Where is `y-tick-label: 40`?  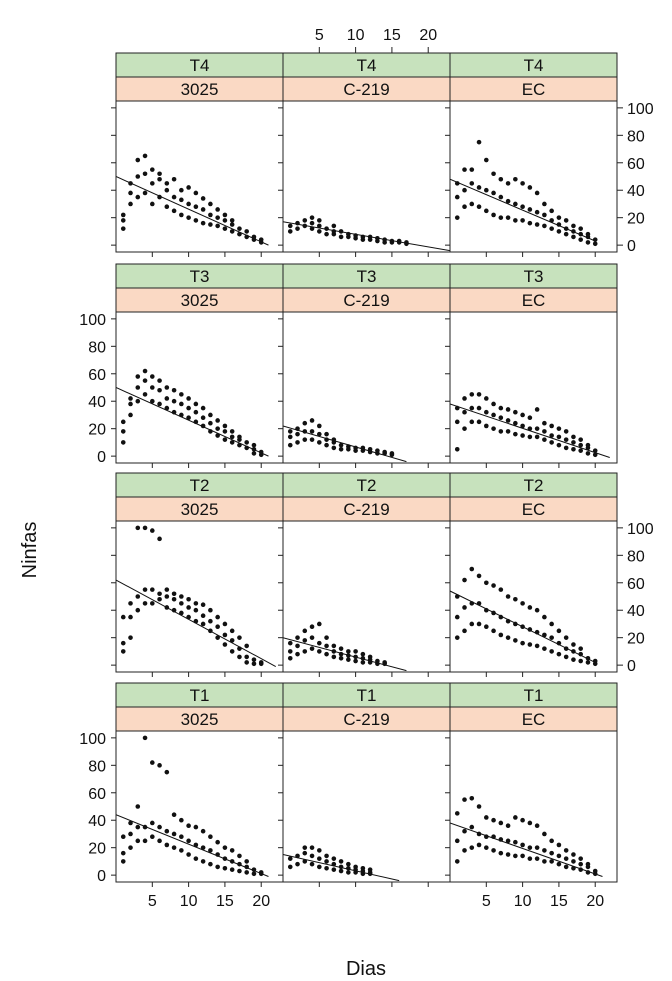
y-tick-label: 40 is located at coordinates (97, 402).